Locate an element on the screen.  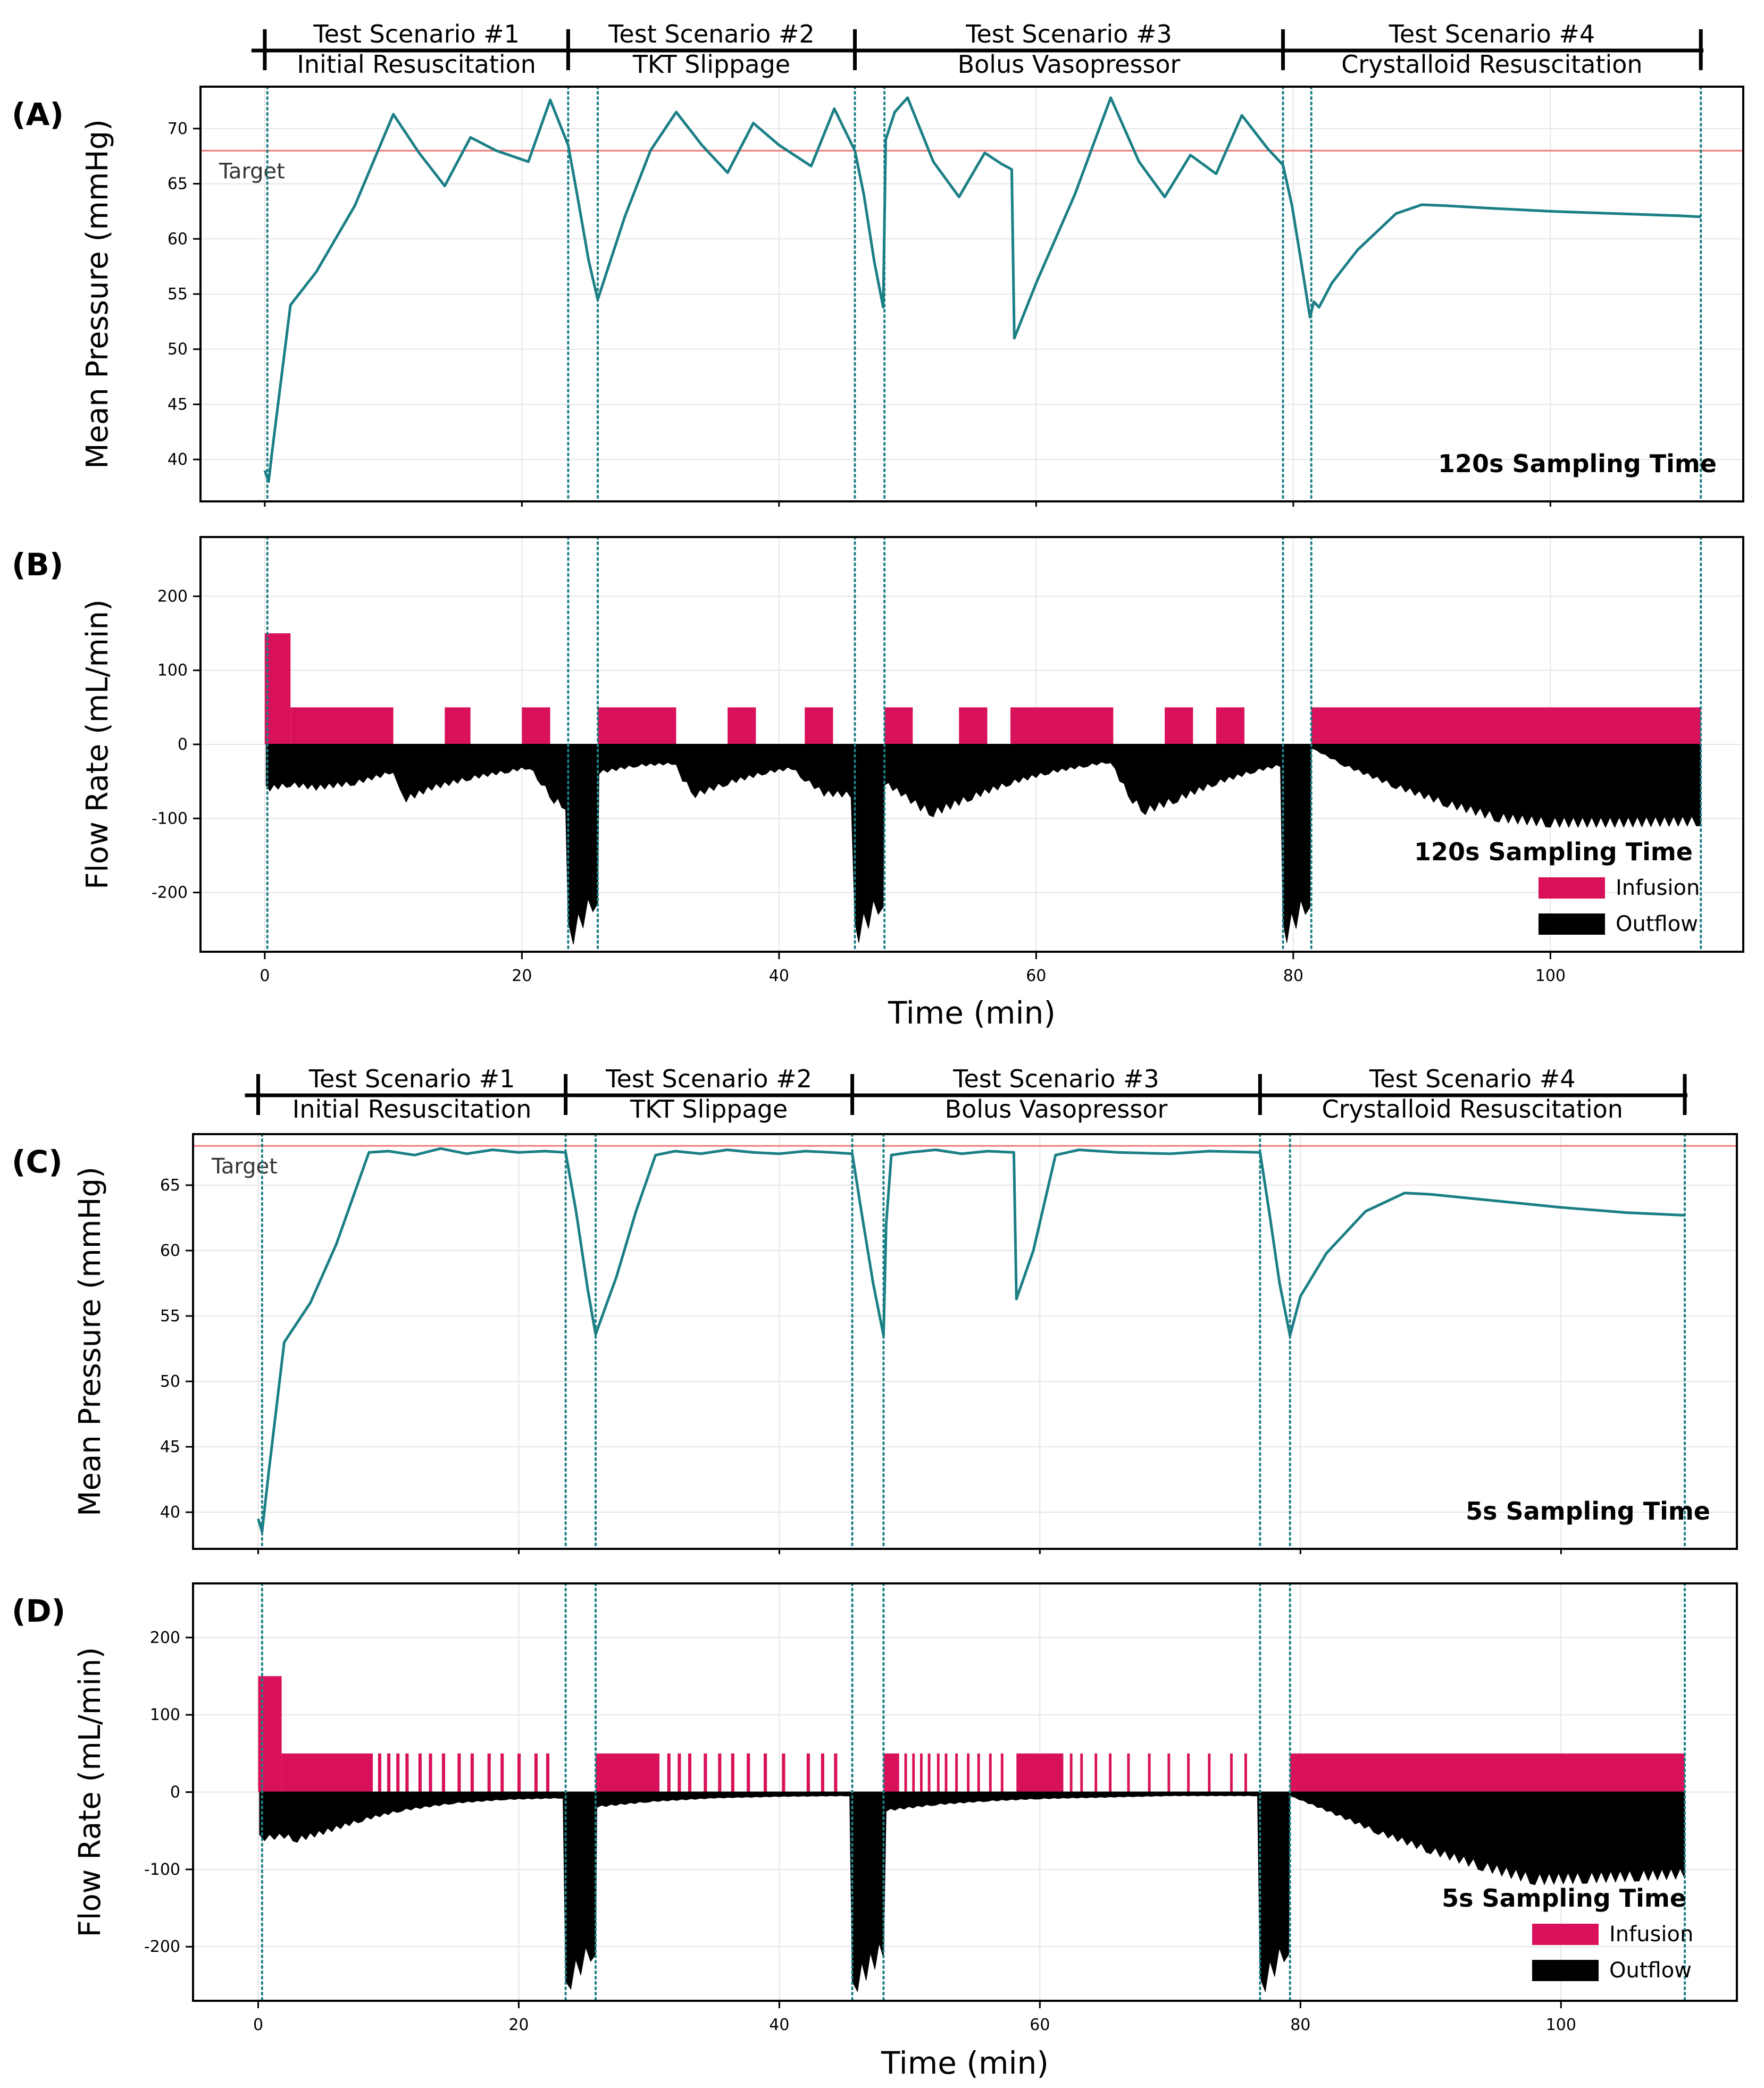
scenario-subtitle: Crystalloid Resuscitation is located at coordinates (1491, 64).